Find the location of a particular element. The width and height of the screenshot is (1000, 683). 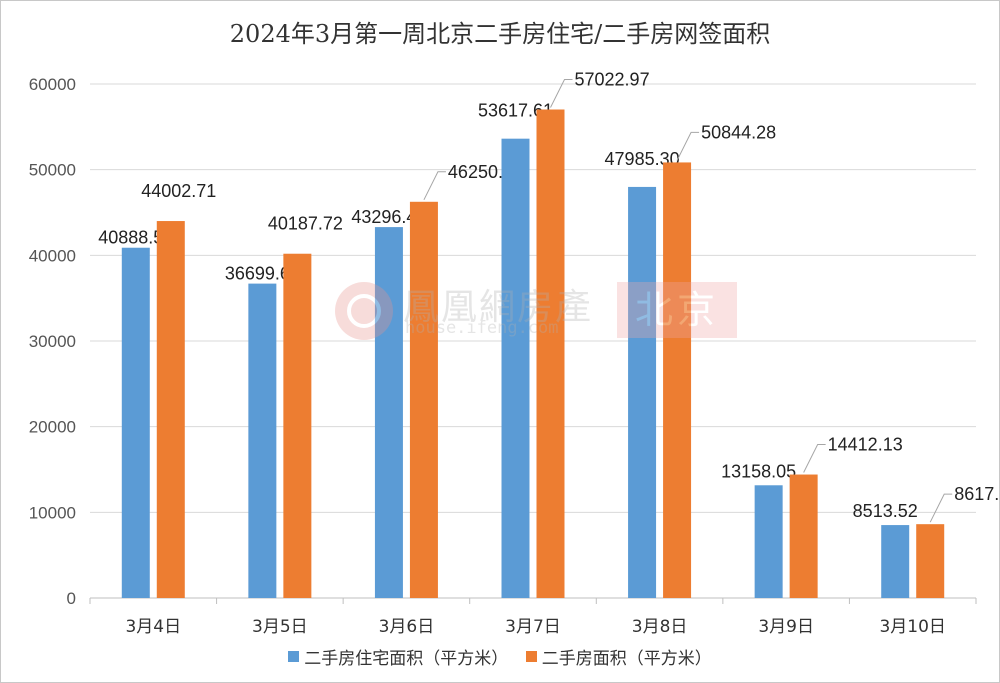

data-label: 43296.42 is located at coordinates (388, 217).